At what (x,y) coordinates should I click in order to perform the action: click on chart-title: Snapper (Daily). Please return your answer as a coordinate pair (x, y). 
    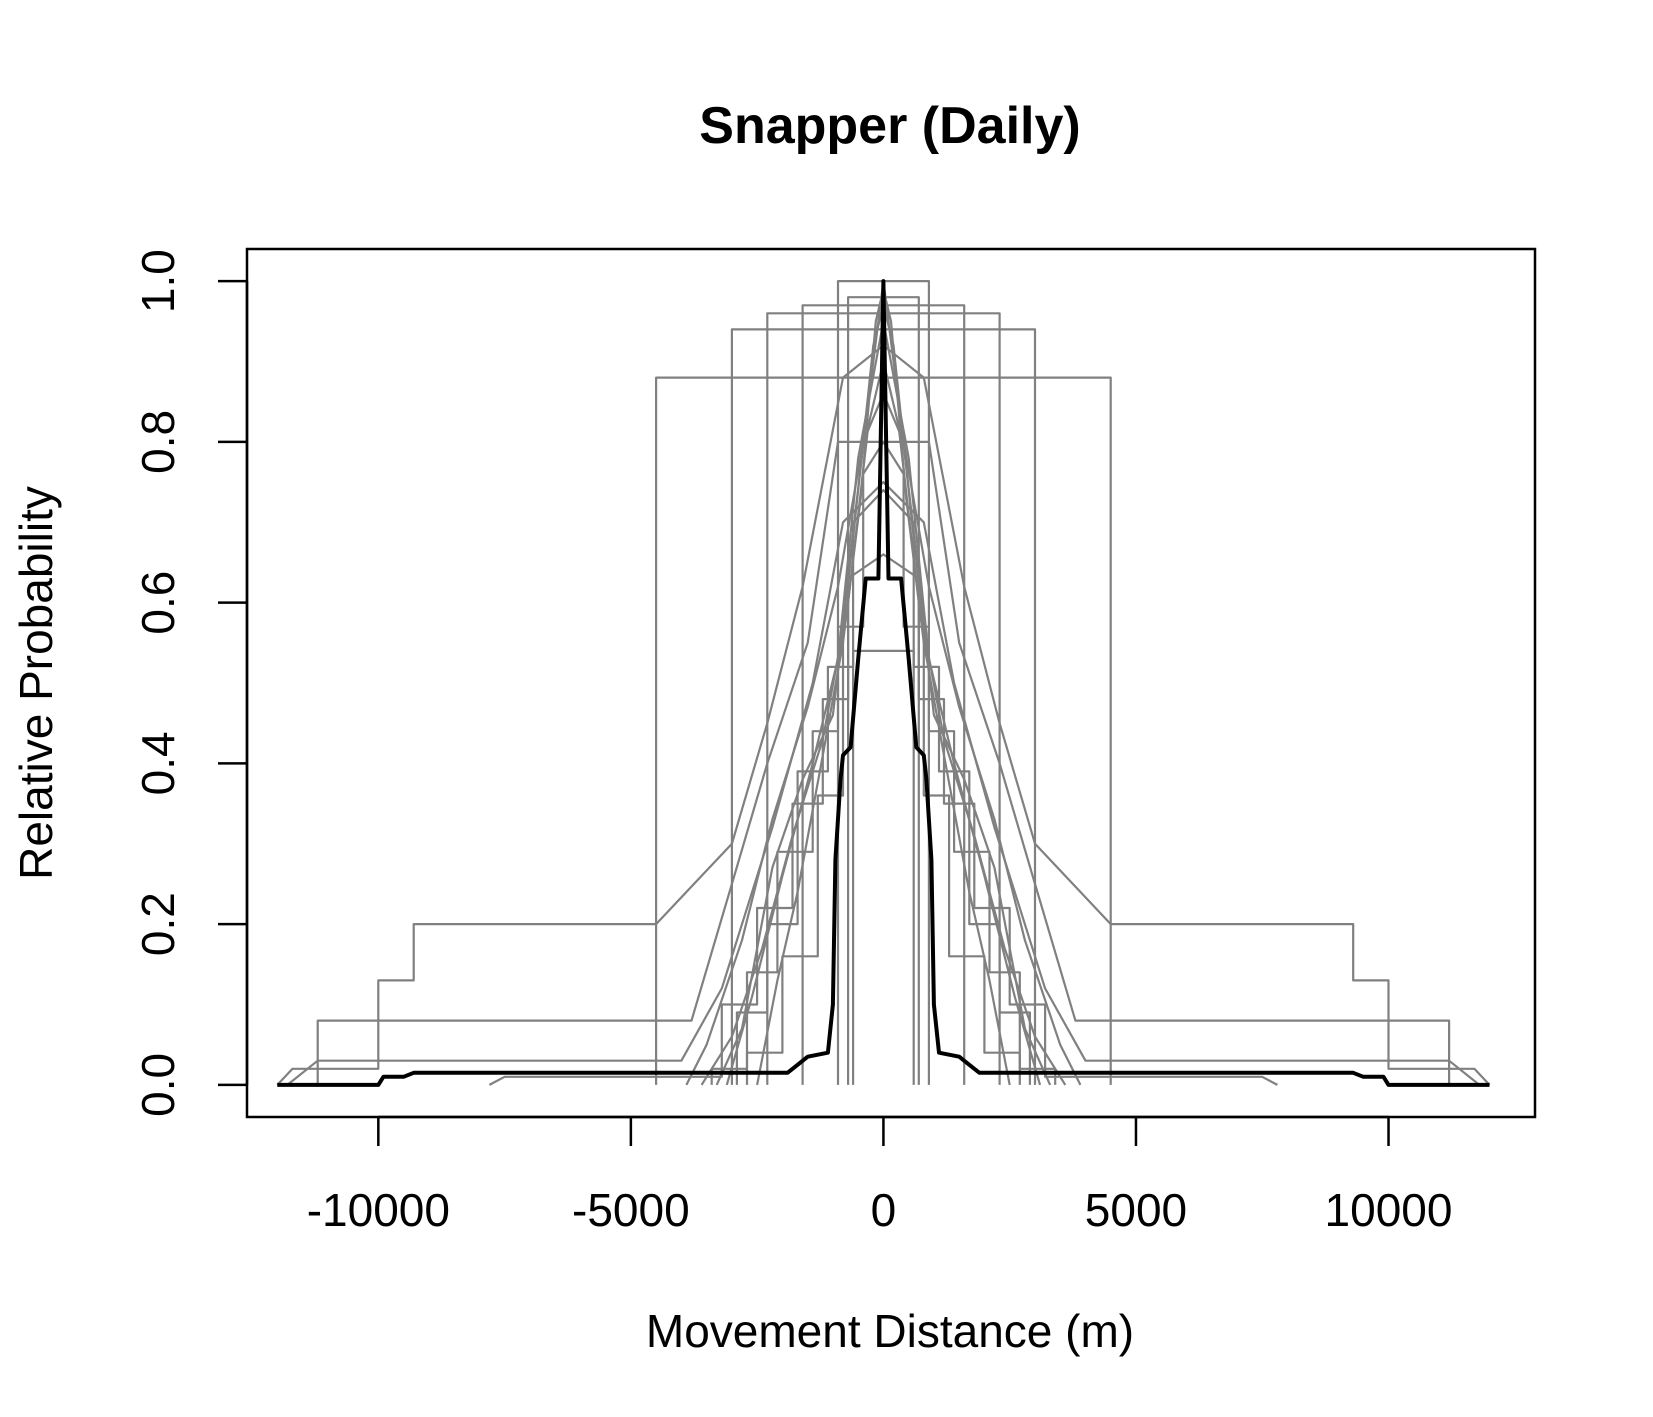
    Looking at the image, I should click on (889, 126).